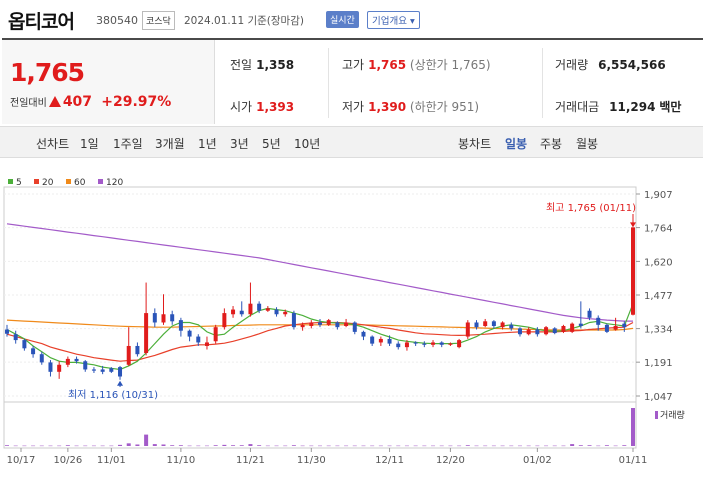  Describe the element at coordinates (170, 144) in the screenshot. I see `period-3m: 3개월` at that location.